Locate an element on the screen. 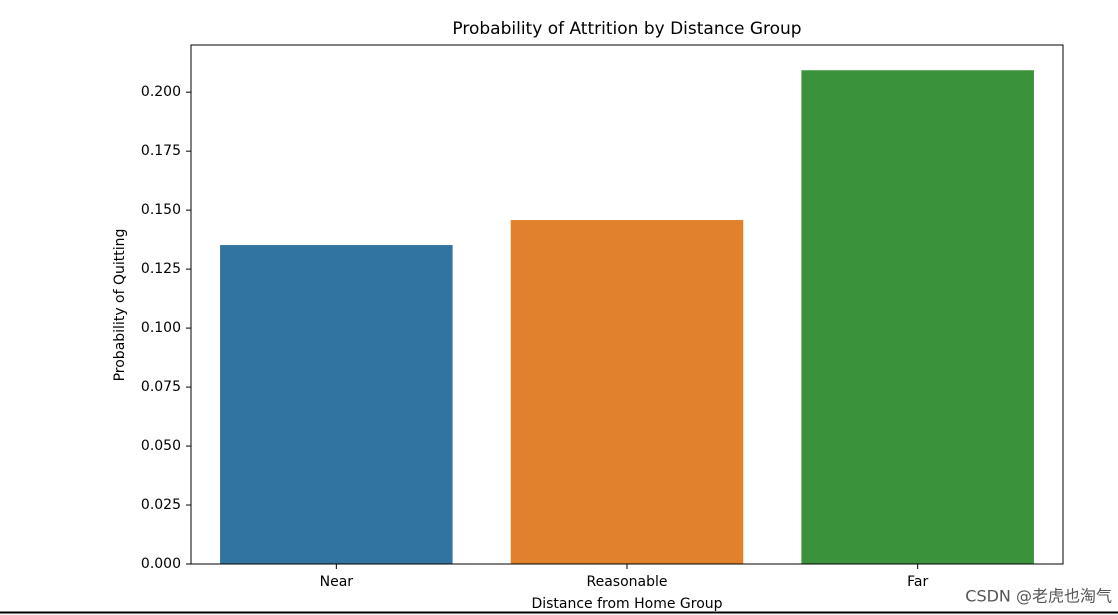  y-tick-label: 0.150 is located at coordinates (161, 210).